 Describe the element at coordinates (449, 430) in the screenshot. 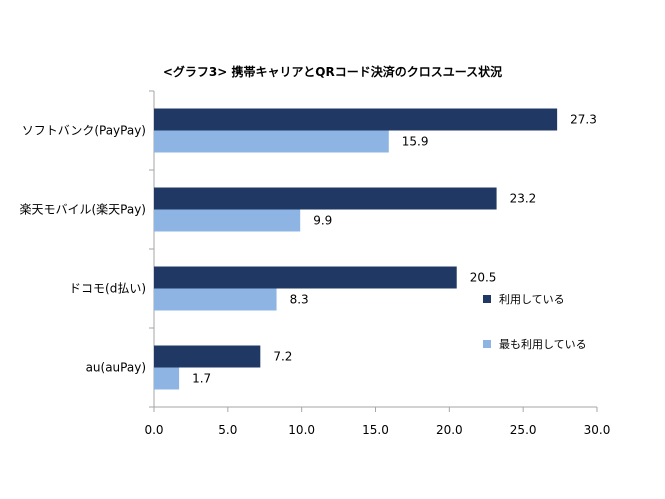

I see `x-tick-label: 20.0` at that location.